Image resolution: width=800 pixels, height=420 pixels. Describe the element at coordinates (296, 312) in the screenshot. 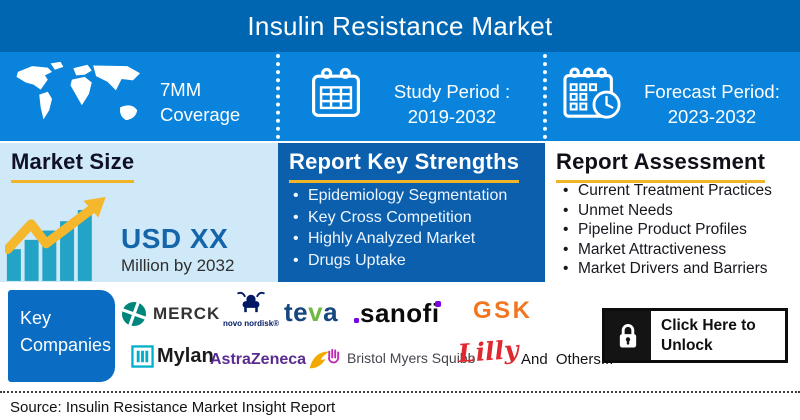

I see `teva-text: te` at that location.